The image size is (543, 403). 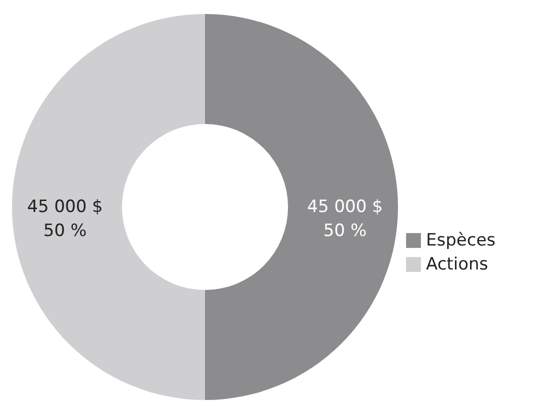 I want to click on legend-label: Espèces, so click(x=461, y=240).